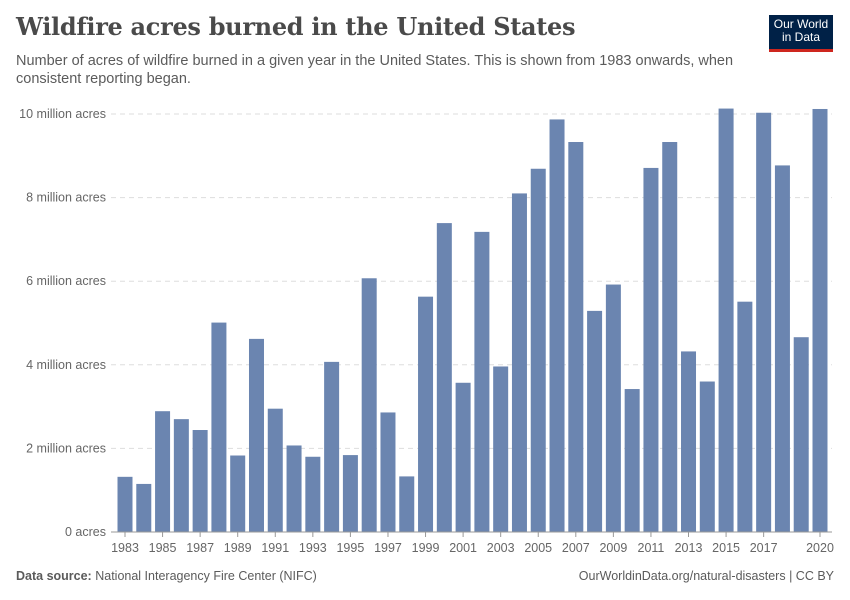 The height and width of the screenshot is (600, 850). What do you see at coordinates (206, 576) in the screenshot?
I see `source-text: National Interagency Fire Center (NIFC)` at bounding box center [206, 576].